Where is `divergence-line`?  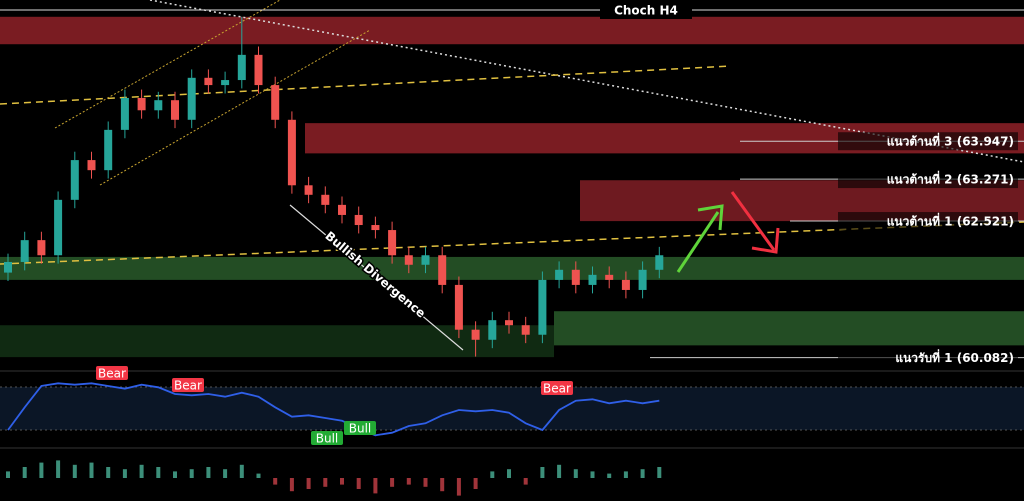
divergence-line is located at coordinates (376, 277).